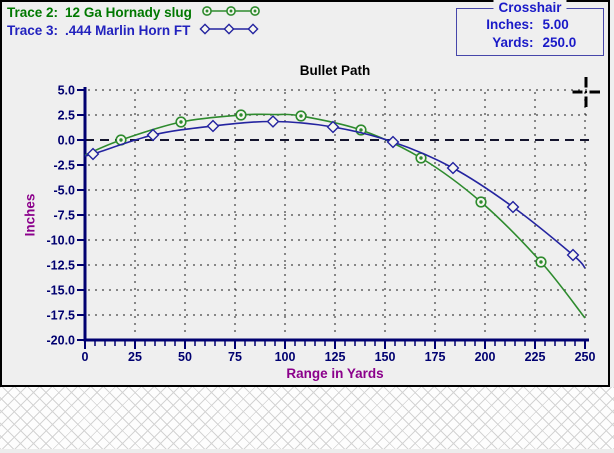 The height and width of the screenshot is (453, 614). I want to click on svg-text: 5.0, so click(66, 91).